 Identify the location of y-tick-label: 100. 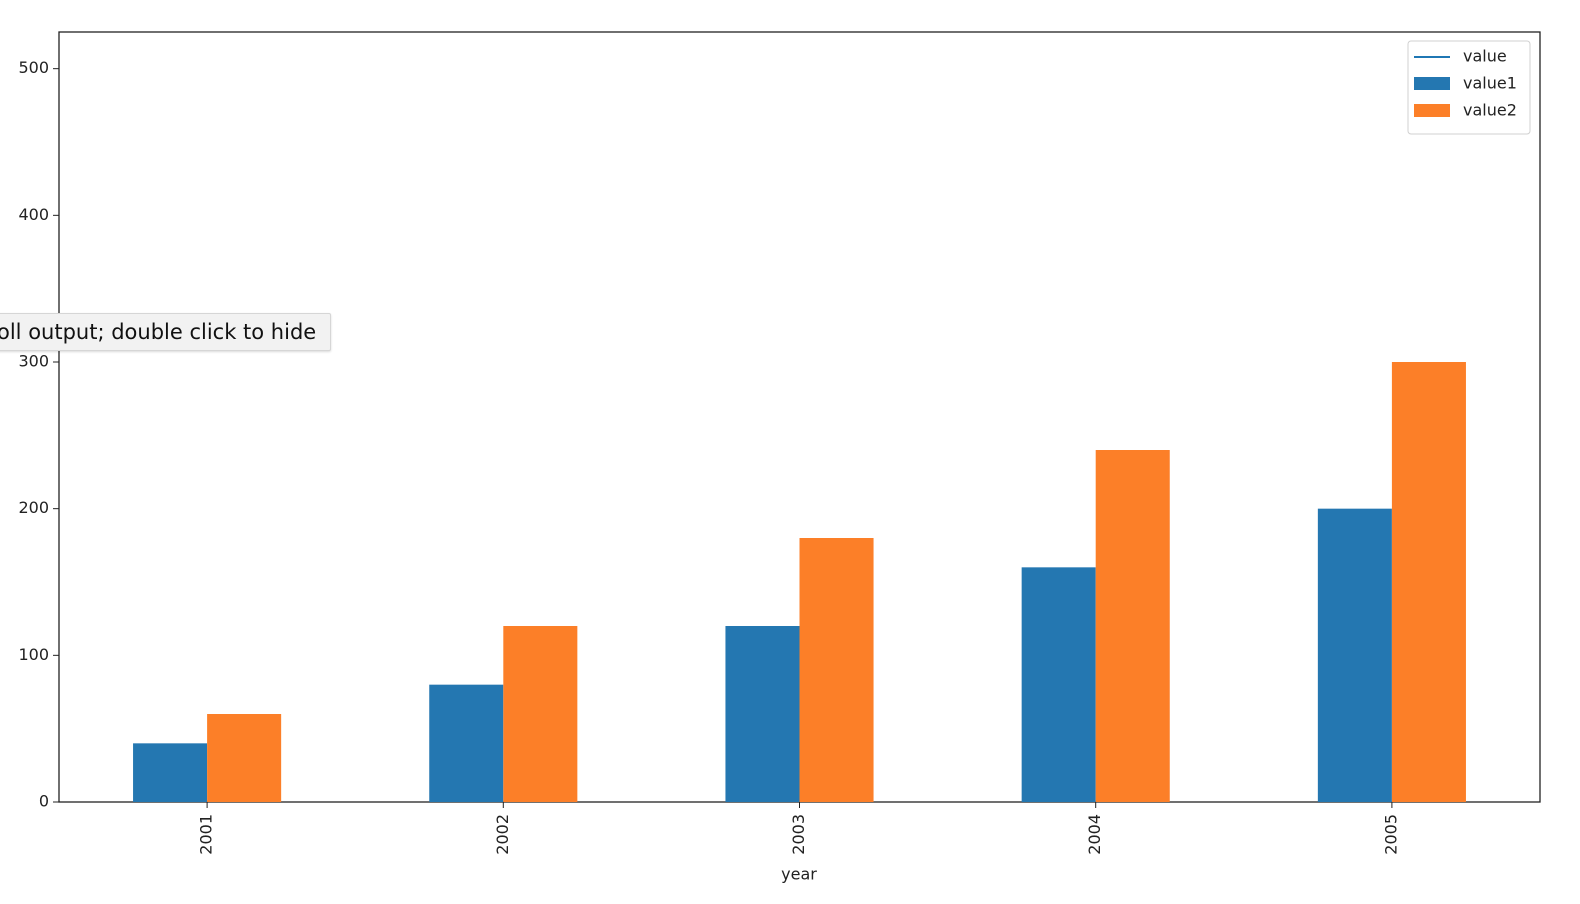
(33, 654).